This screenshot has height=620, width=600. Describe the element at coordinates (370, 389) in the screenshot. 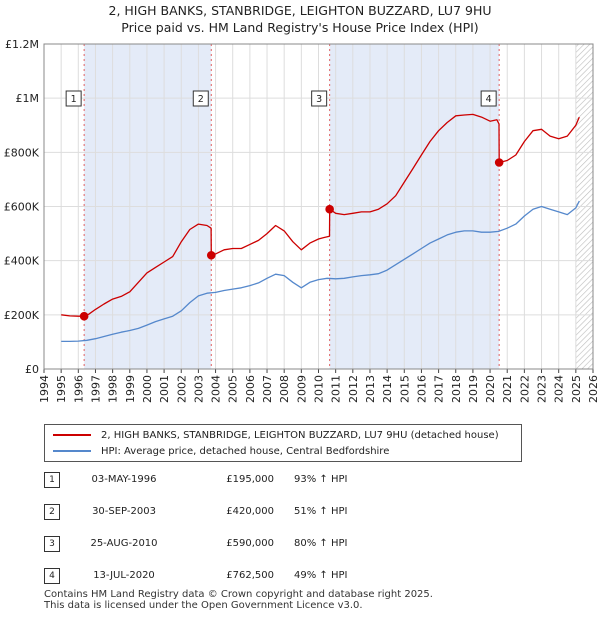

I see `x-tick-label: 2013` at that location.